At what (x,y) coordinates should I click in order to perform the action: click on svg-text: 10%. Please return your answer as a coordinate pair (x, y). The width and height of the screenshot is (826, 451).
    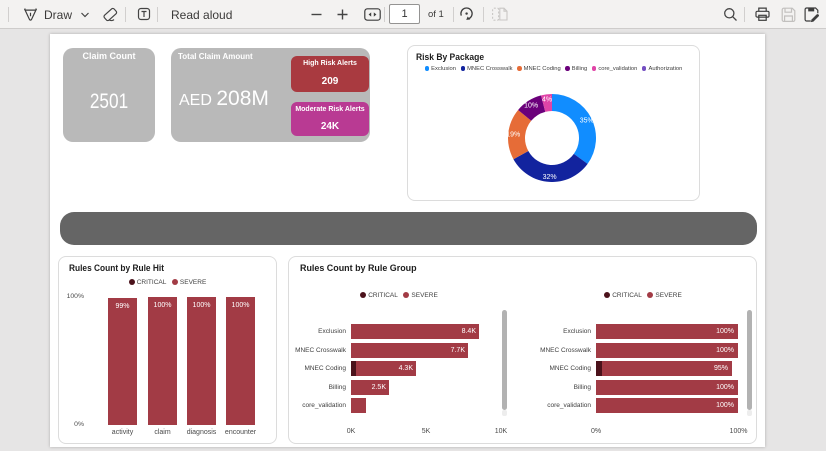
    Looking at the image, I should click on (531, 105).